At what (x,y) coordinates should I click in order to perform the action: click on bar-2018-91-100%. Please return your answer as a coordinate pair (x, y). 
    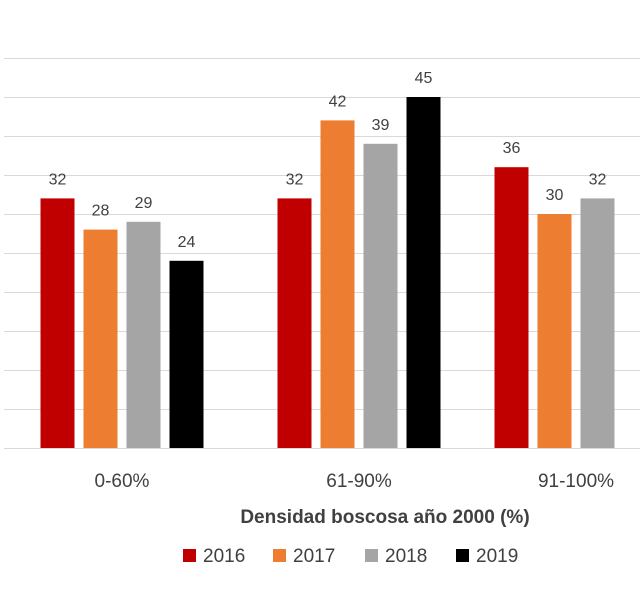
    Looking at the image, I should click on (597, 323).